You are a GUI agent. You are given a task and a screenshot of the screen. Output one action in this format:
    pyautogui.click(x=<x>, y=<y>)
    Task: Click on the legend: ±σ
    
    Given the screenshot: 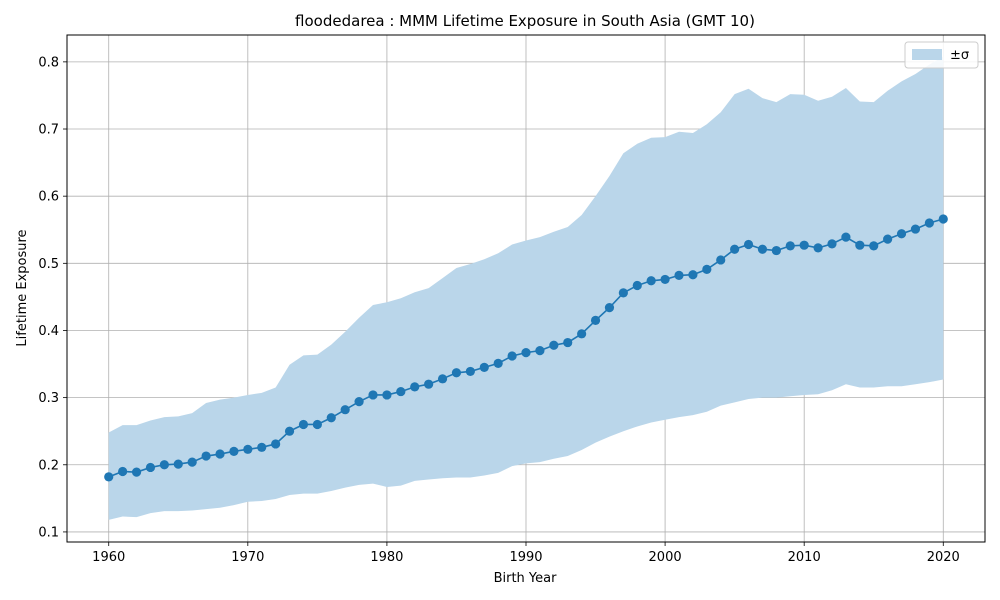 What is the action you would take?
    pyautogui.click(x=941, y=55)
    